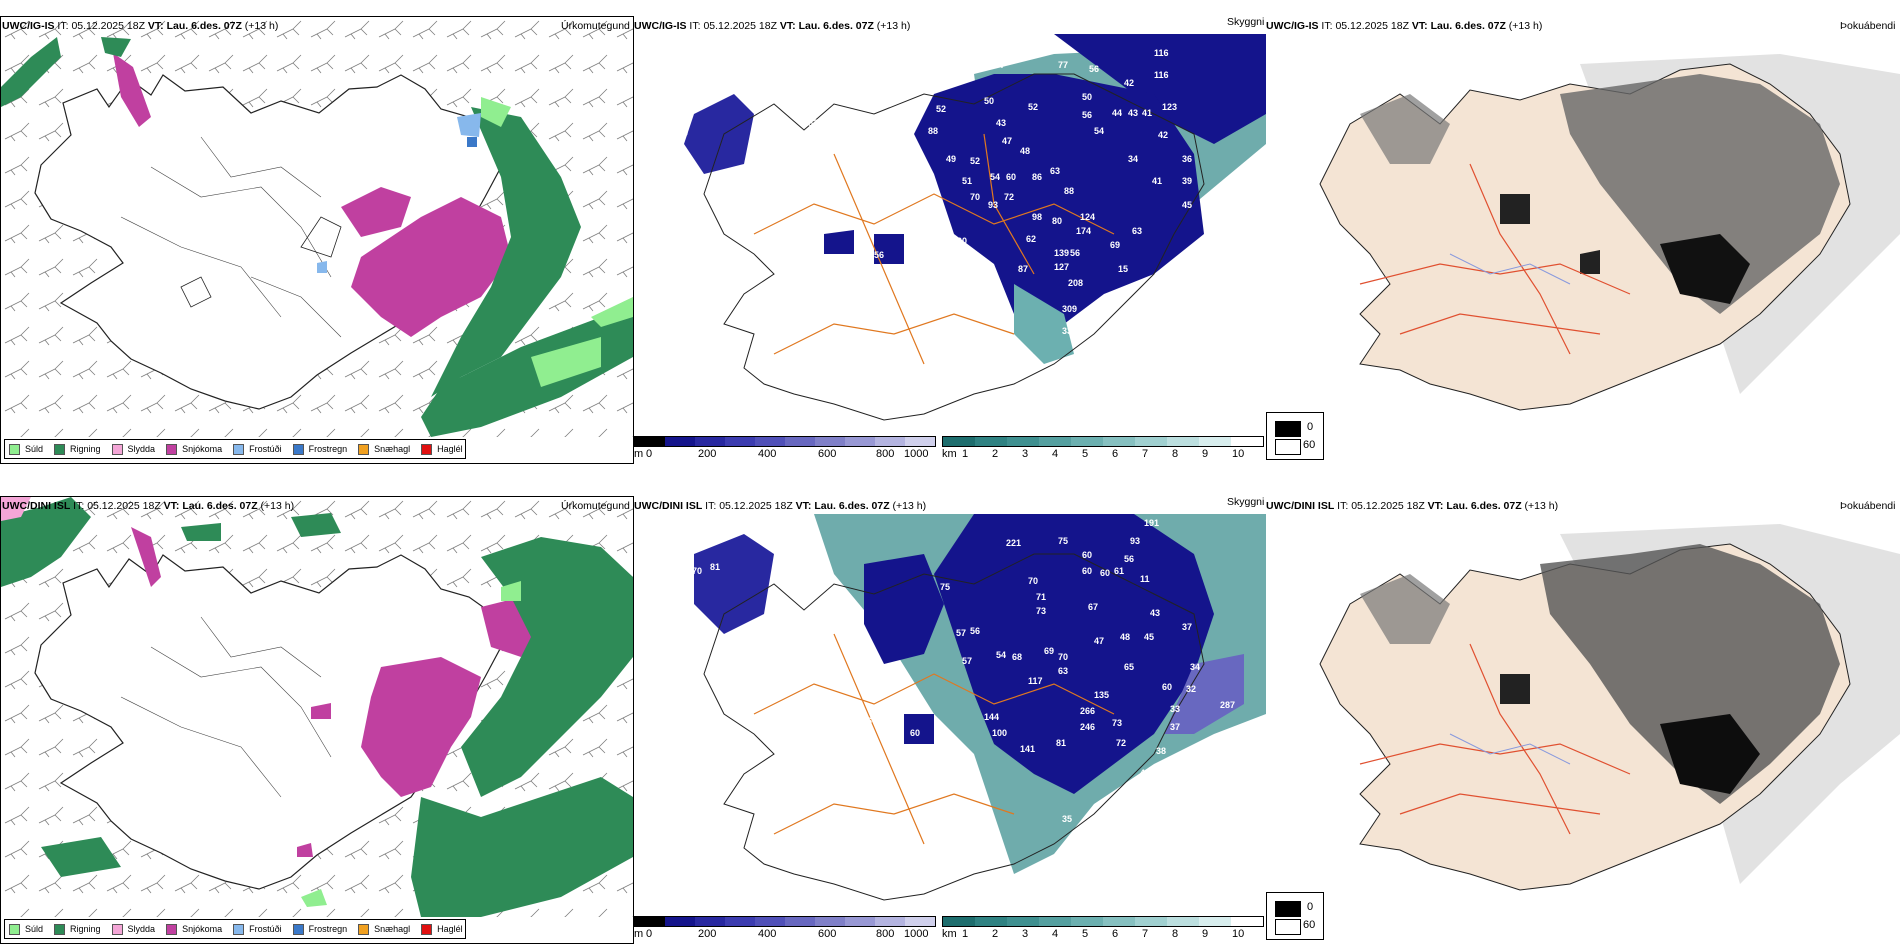 This screenshot has width=1900, height=950. Describe the element at coordinates (595, 26) in the screenshot. I see `panel-title-precip-top: Úrkomutegund` at that location.